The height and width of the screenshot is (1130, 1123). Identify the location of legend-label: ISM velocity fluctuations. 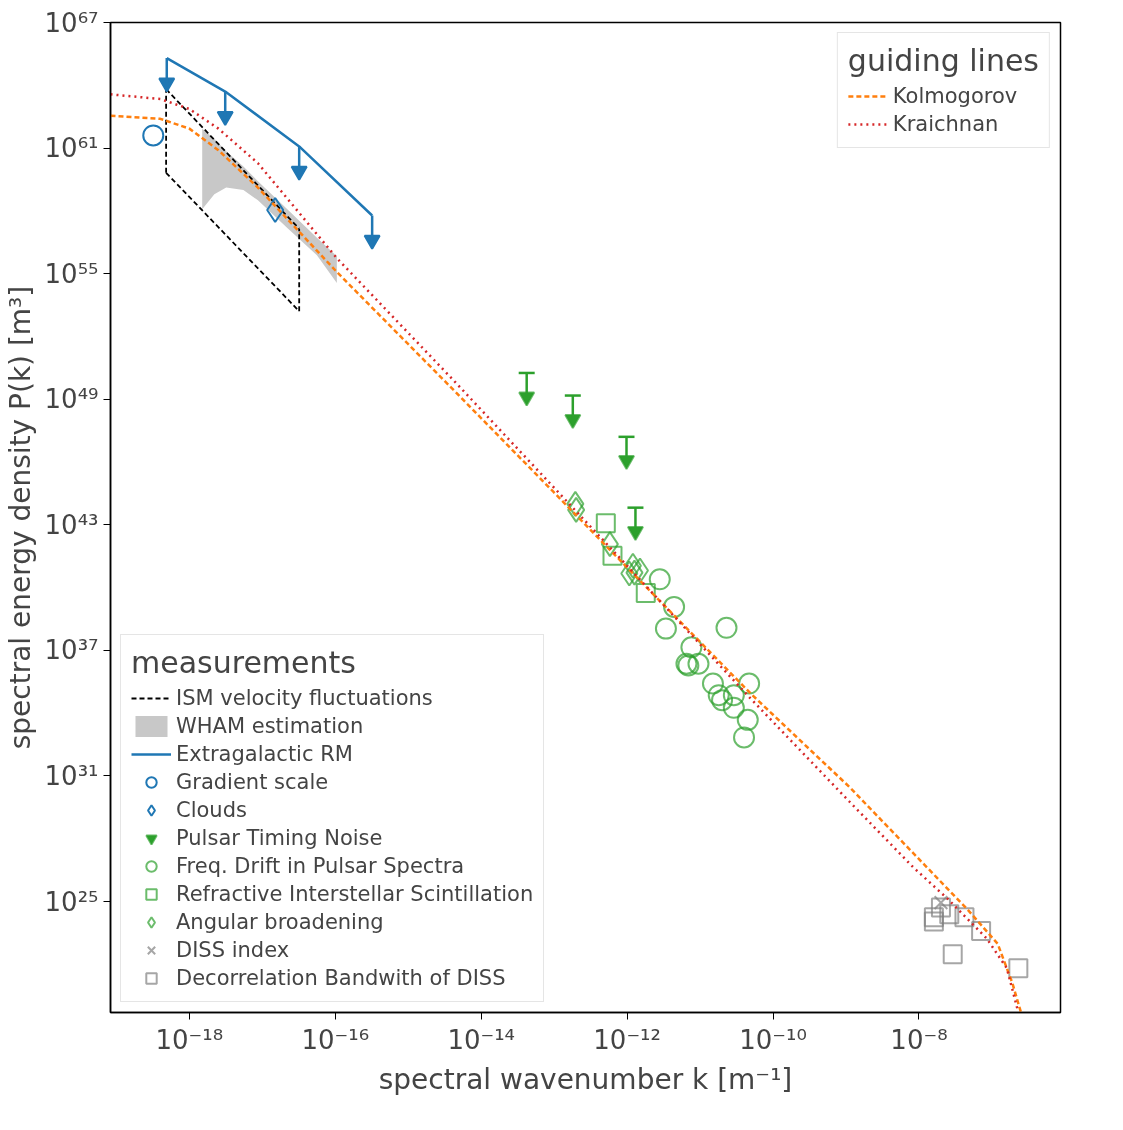
(304, 698).